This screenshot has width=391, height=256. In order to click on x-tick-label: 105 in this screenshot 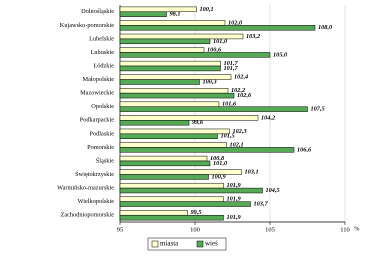, I will do `click(270, 229)`.